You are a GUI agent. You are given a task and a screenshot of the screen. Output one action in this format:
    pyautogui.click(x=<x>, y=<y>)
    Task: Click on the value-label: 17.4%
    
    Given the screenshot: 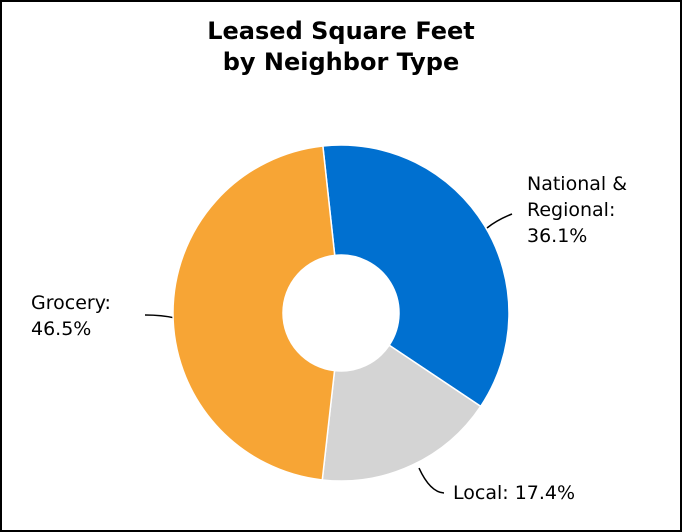 What is the action you would take?
    pyautogui.click(x=545, y=493)
    